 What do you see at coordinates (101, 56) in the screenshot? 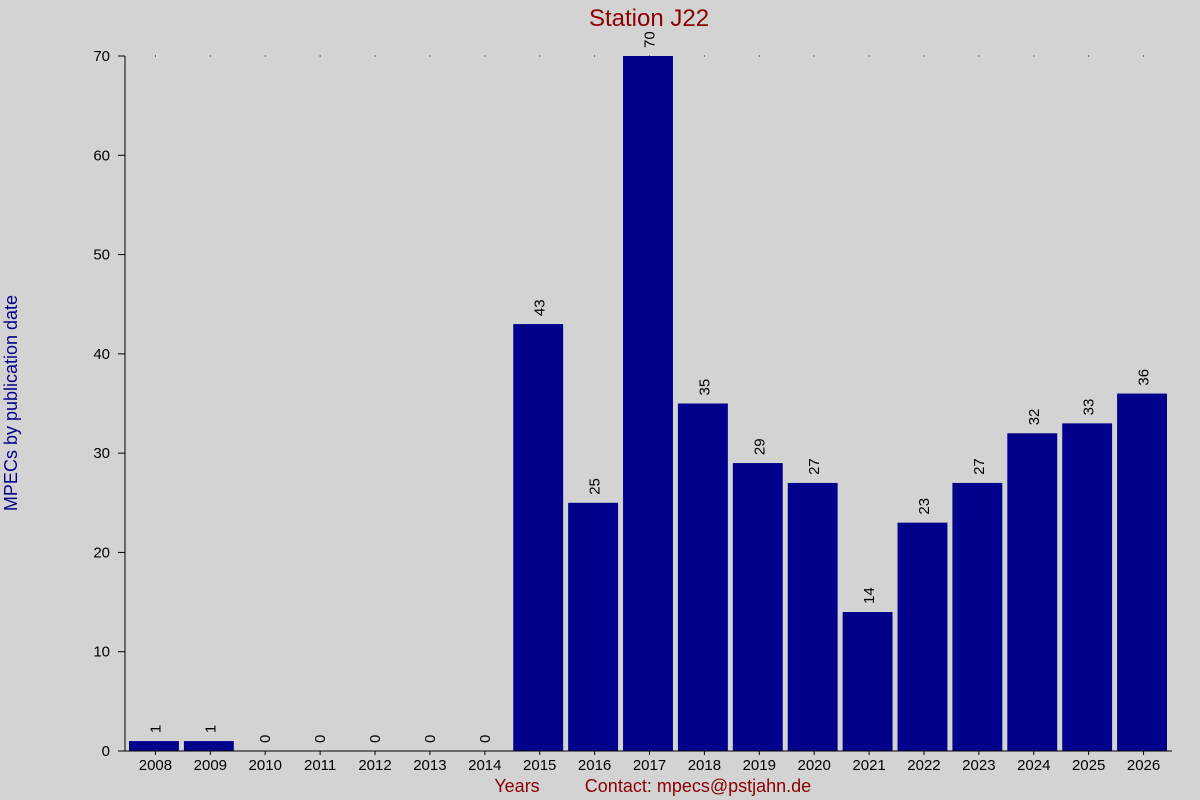
I see `y-tick-label: 70` at bounding box center [101, 56].